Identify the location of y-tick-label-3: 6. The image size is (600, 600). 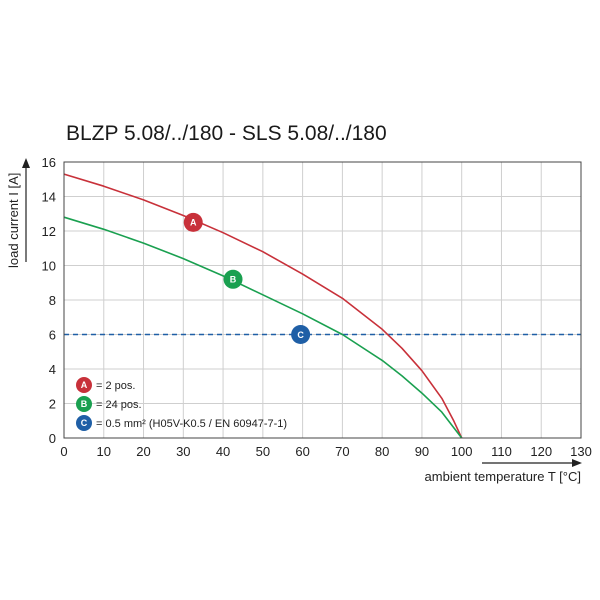
(52, 335).